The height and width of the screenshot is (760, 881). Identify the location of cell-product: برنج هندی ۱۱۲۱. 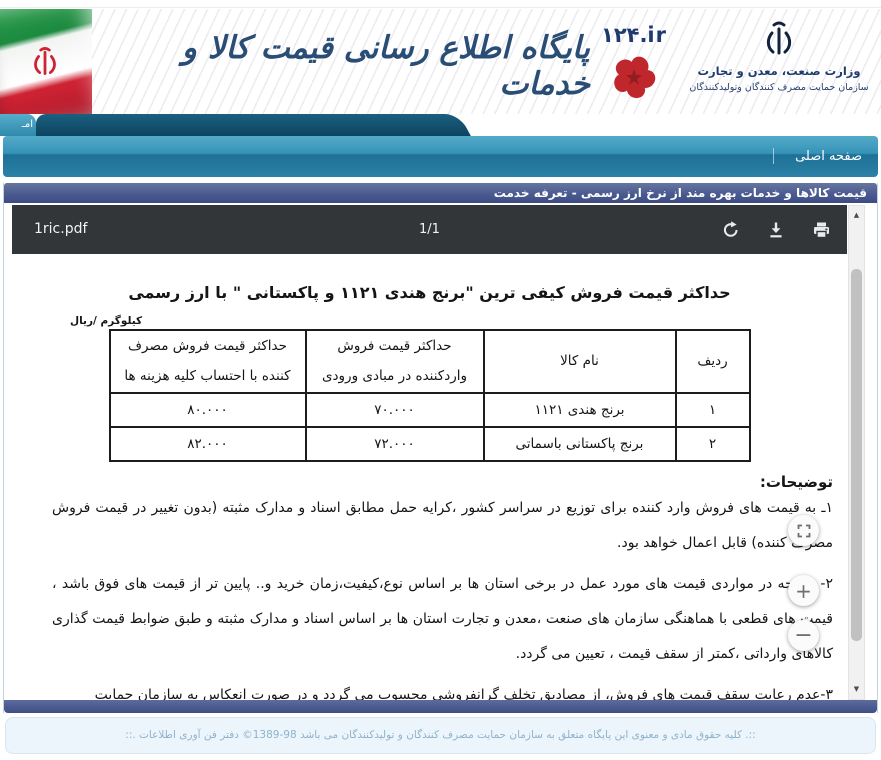
(579, 410).